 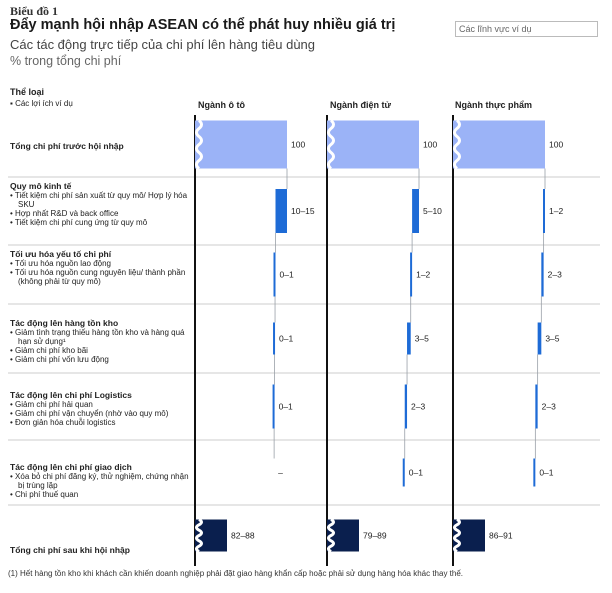 I want to click on row-title: Tổng chi phí trước hội nhập, so click(x=67, y=146).